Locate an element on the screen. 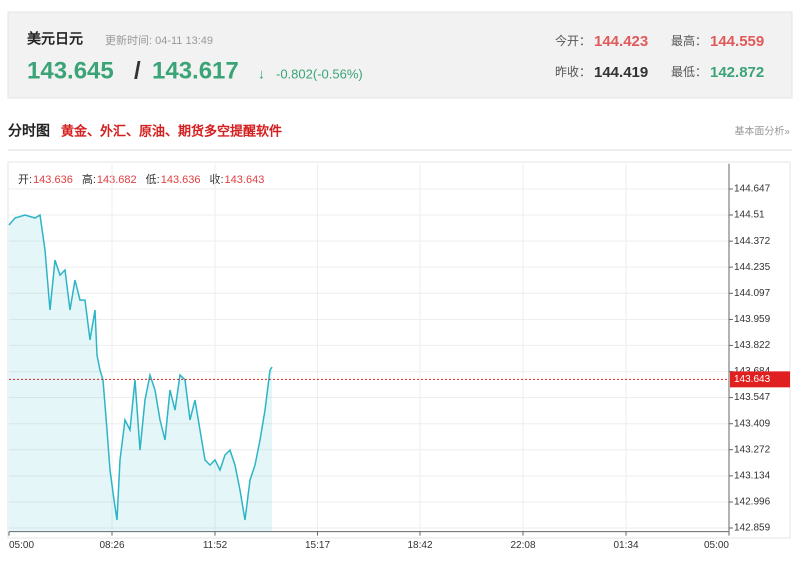  x-tick-label: 15:17 is located at coordinates (317, 545).